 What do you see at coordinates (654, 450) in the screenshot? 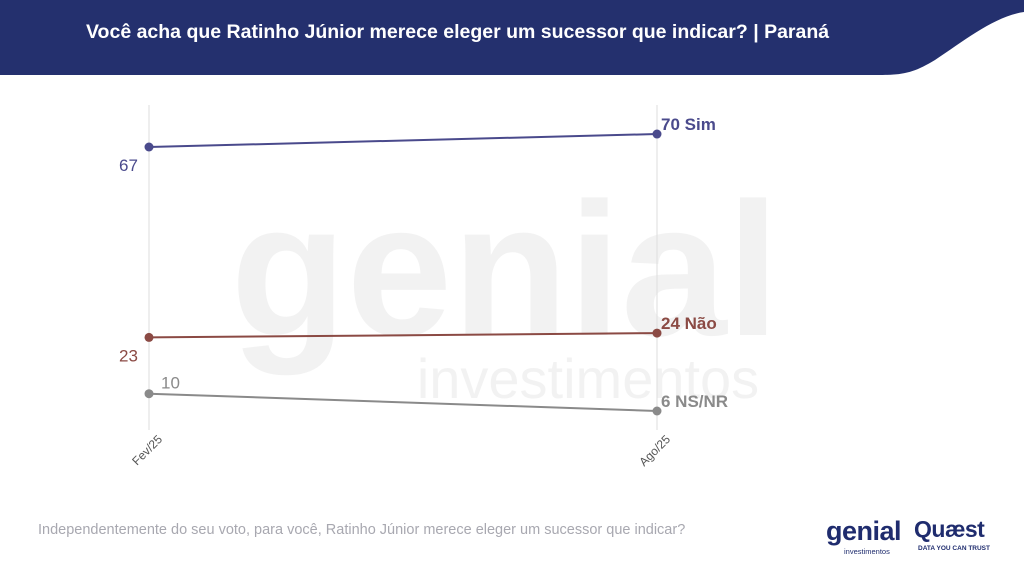
I see `x-tick-label: Ago/25` at bounding box center [654, 450].